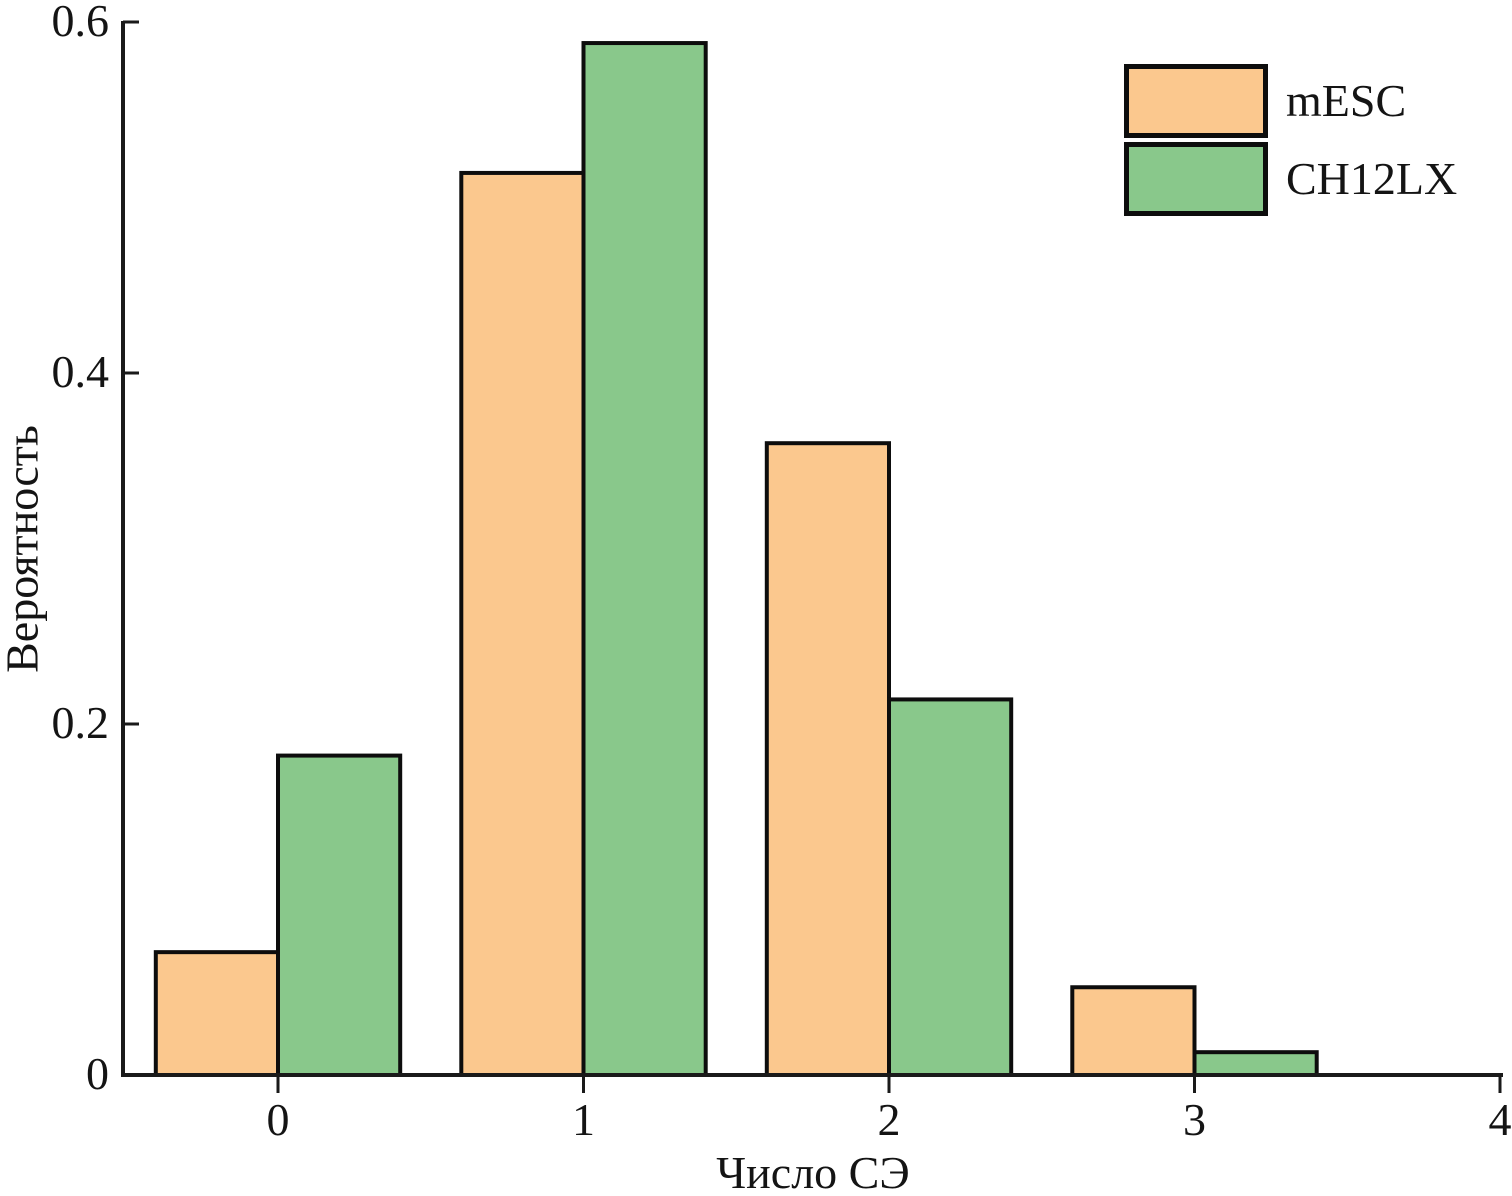 The image size is (1512, 1196). I want to click on legend-item-ch12lx: CH12LX, so click(1290, 179).